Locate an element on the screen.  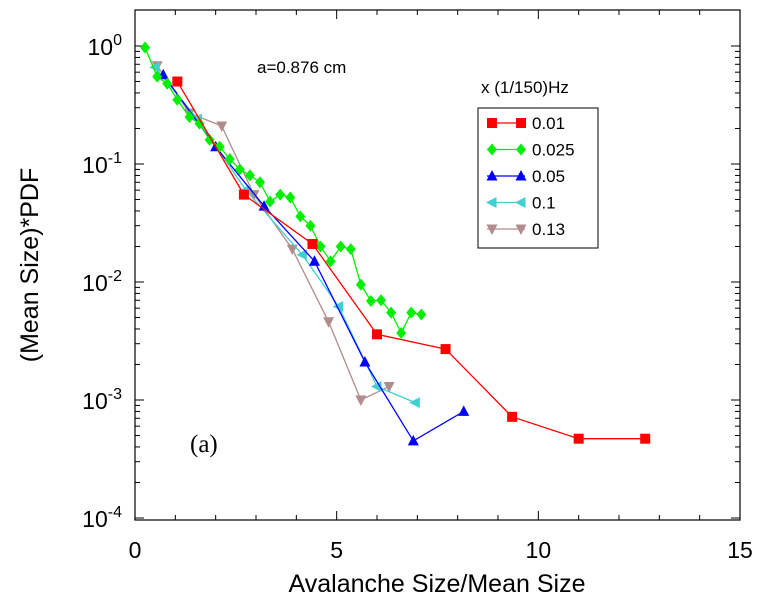
legend-label: 0.01 is located at coordinates (548, 123).